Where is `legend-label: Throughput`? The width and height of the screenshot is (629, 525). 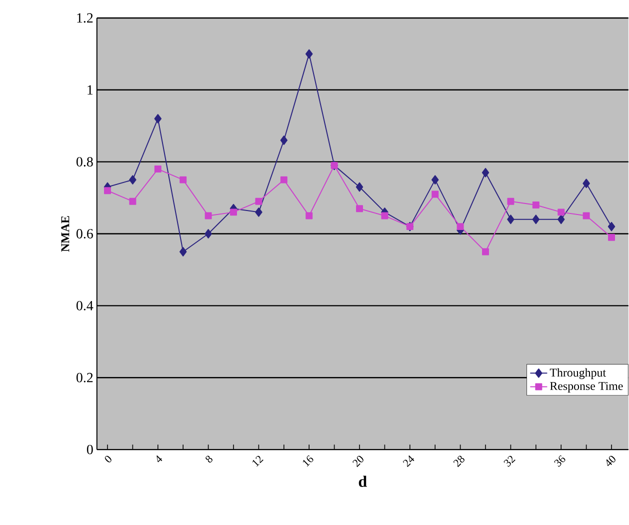
legend-label: Throughput is located at coordinates (578, 373).